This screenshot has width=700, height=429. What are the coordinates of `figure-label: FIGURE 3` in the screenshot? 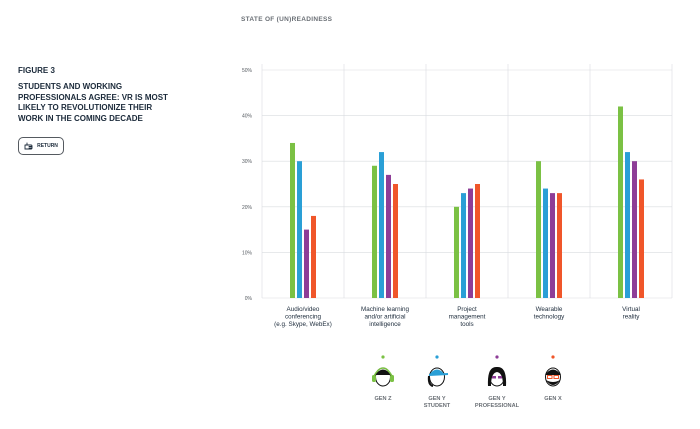 It's located at (36, 70).